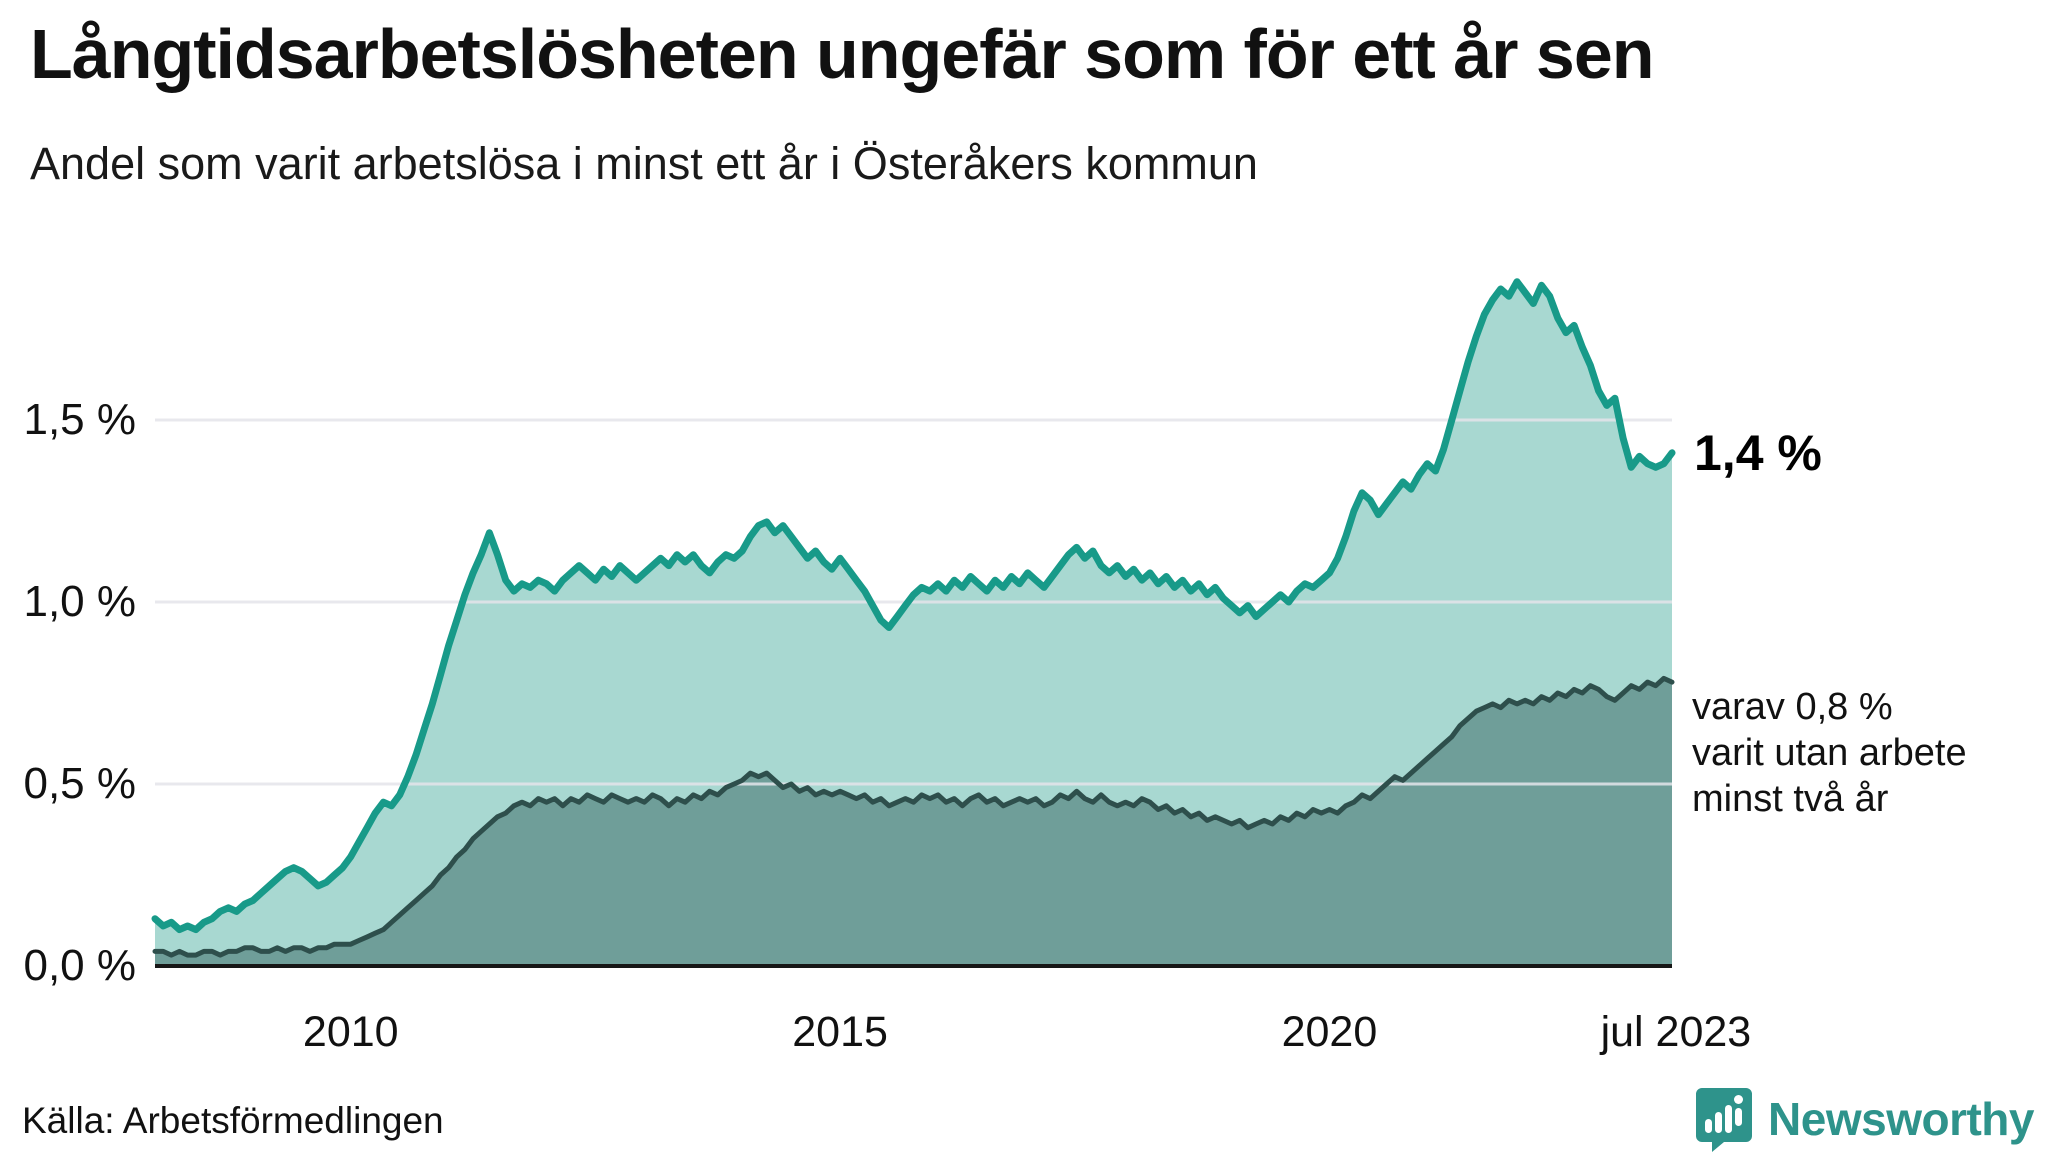  Describe the element at coordinates (79, 601) in the screenshot. I see `y-tick-label: 1,0 %` at that location.